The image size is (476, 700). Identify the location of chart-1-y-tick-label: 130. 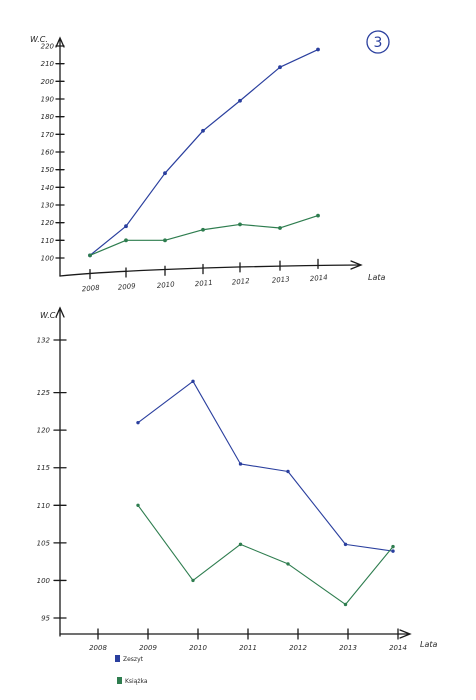
(48, 206).